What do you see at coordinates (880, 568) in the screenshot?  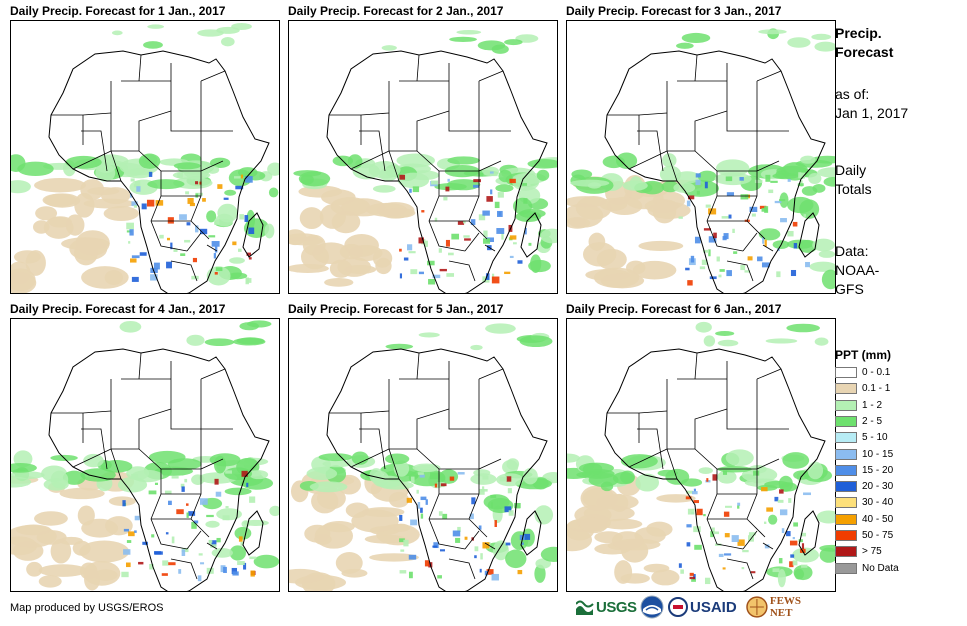 I see `legend-label: No Data` at bounding box center [880, 568].